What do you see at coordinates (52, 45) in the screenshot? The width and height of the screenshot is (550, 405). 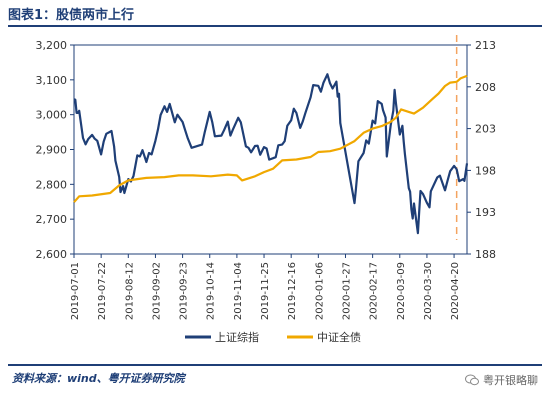 I see `y-left-tick-label: 3,200` at bounding box center [52, 45].